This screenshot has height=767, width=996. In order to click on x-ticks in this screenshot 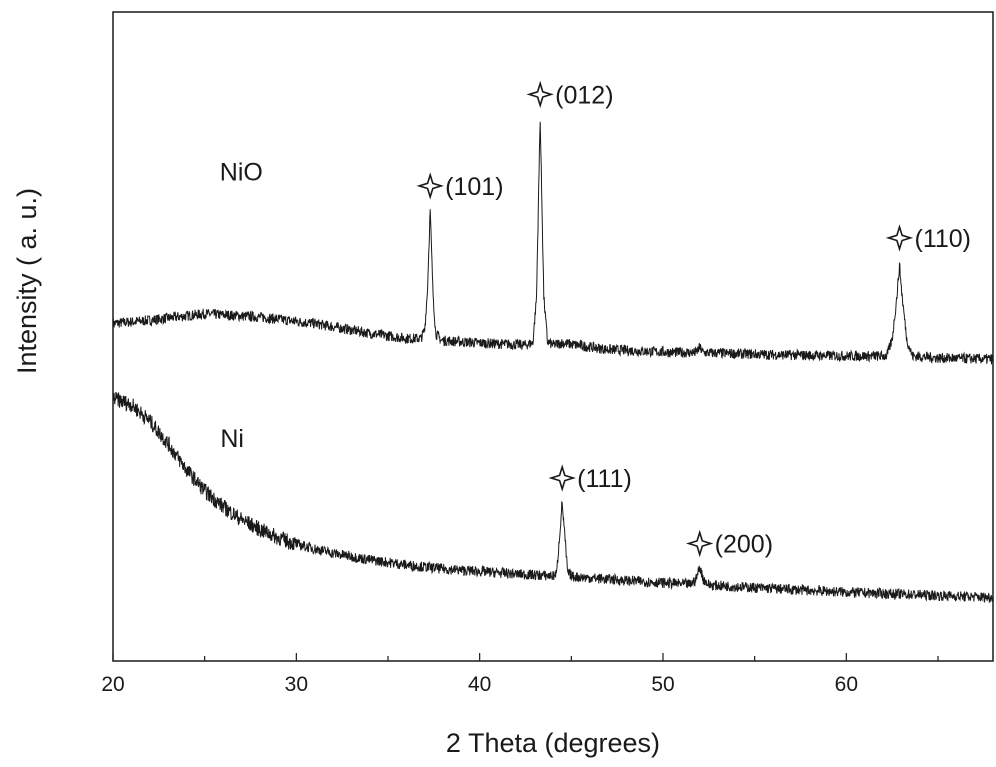, I will do `click(525, 657)`.